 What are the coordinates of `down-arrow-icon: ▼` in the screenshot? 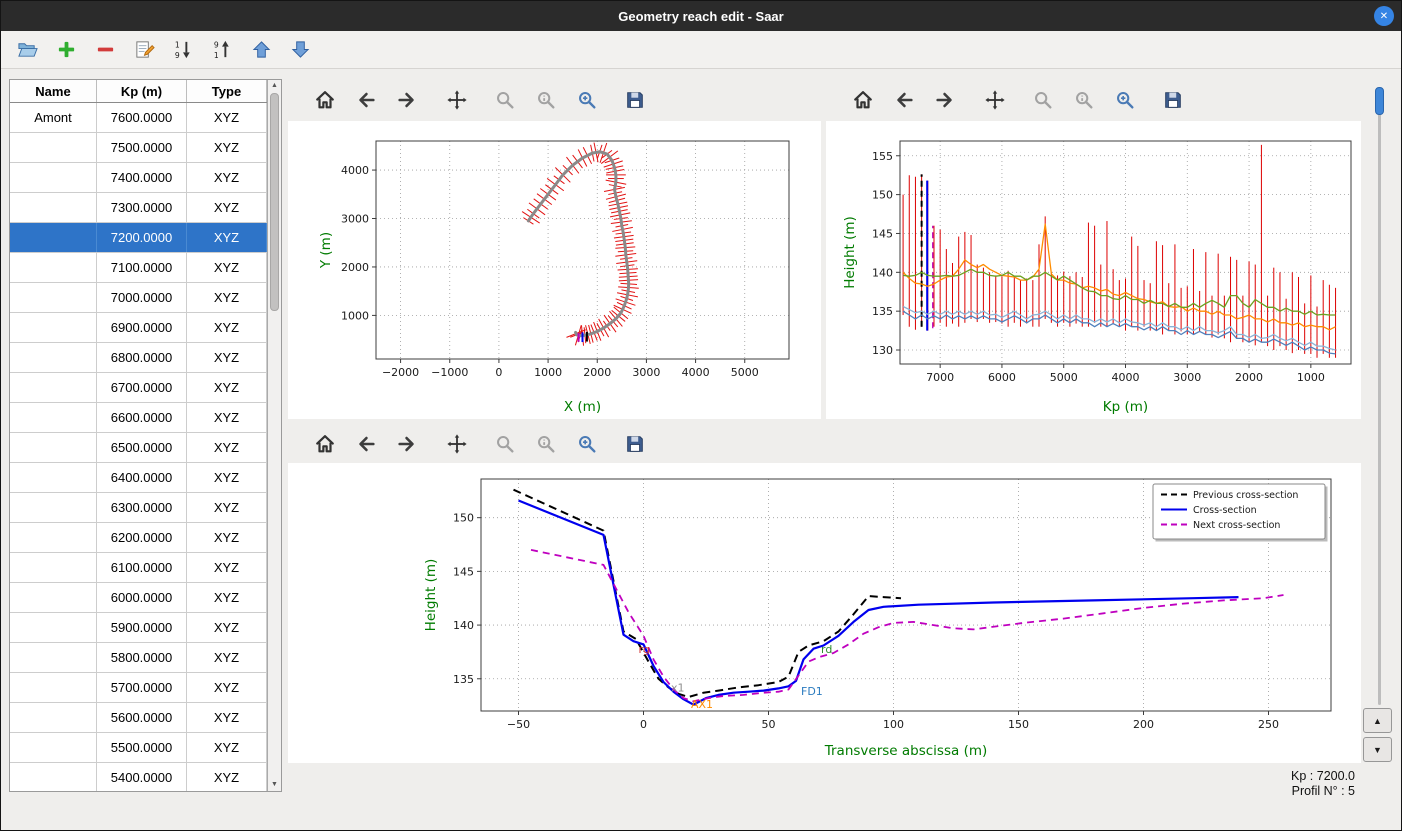 It's located at (1377, 749).